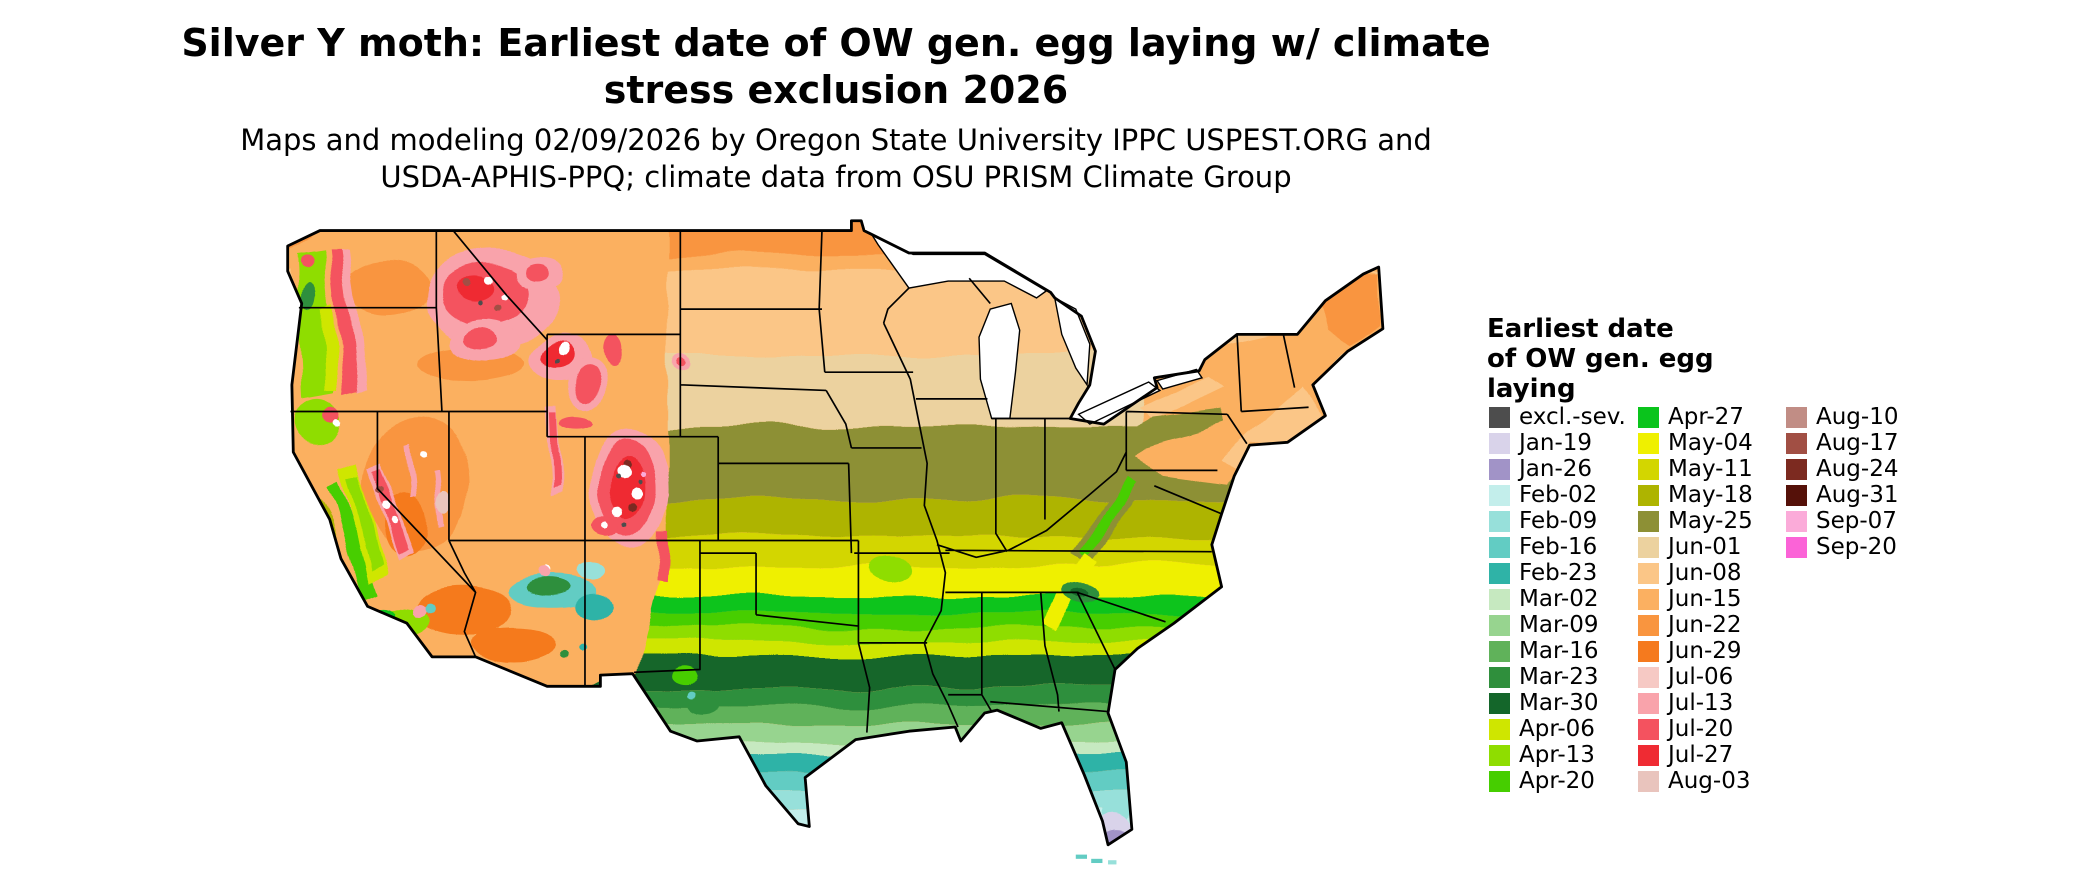 This screenshot has height=892, width=2100. What do you see at coordinates (1701, 729) in the screenshot?
I see `legend-label: Jul-20` at bounding box center [1701, 729].